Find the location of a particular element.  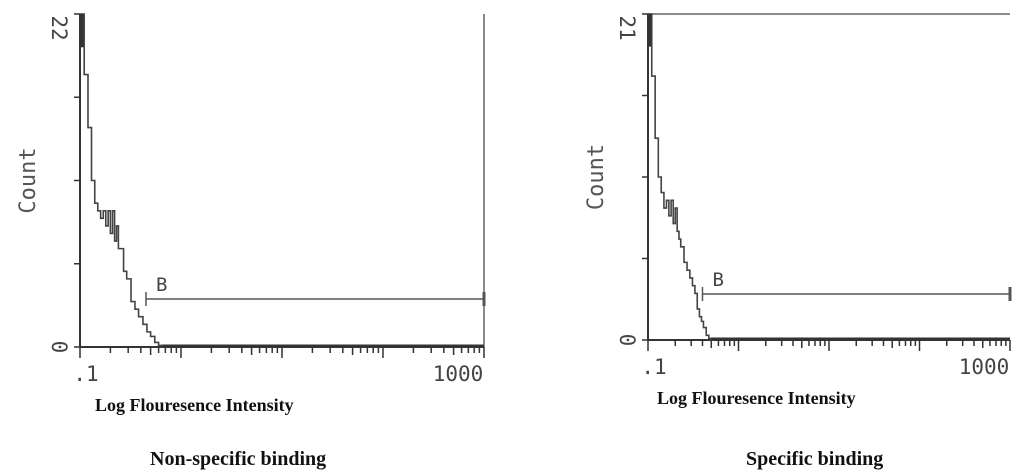

caption-nonspecific: Non-specific binding is located at coordinates (238, 459).